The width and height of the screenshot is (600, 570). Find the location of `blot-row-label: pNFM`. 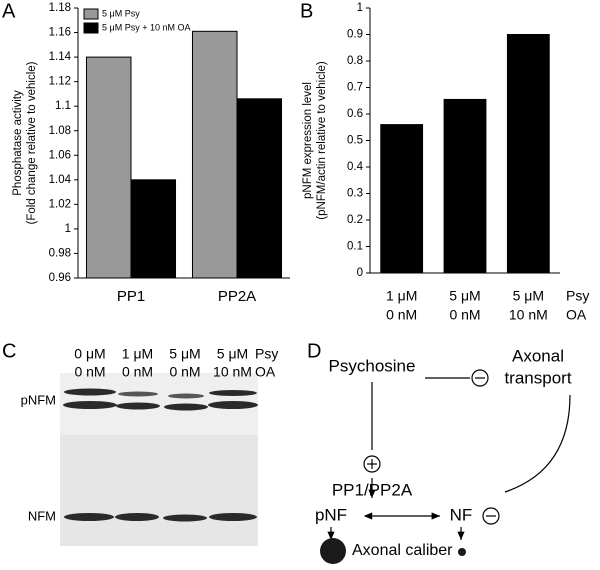

blot-row-label: pNFM is located at coordinates (38, 399).